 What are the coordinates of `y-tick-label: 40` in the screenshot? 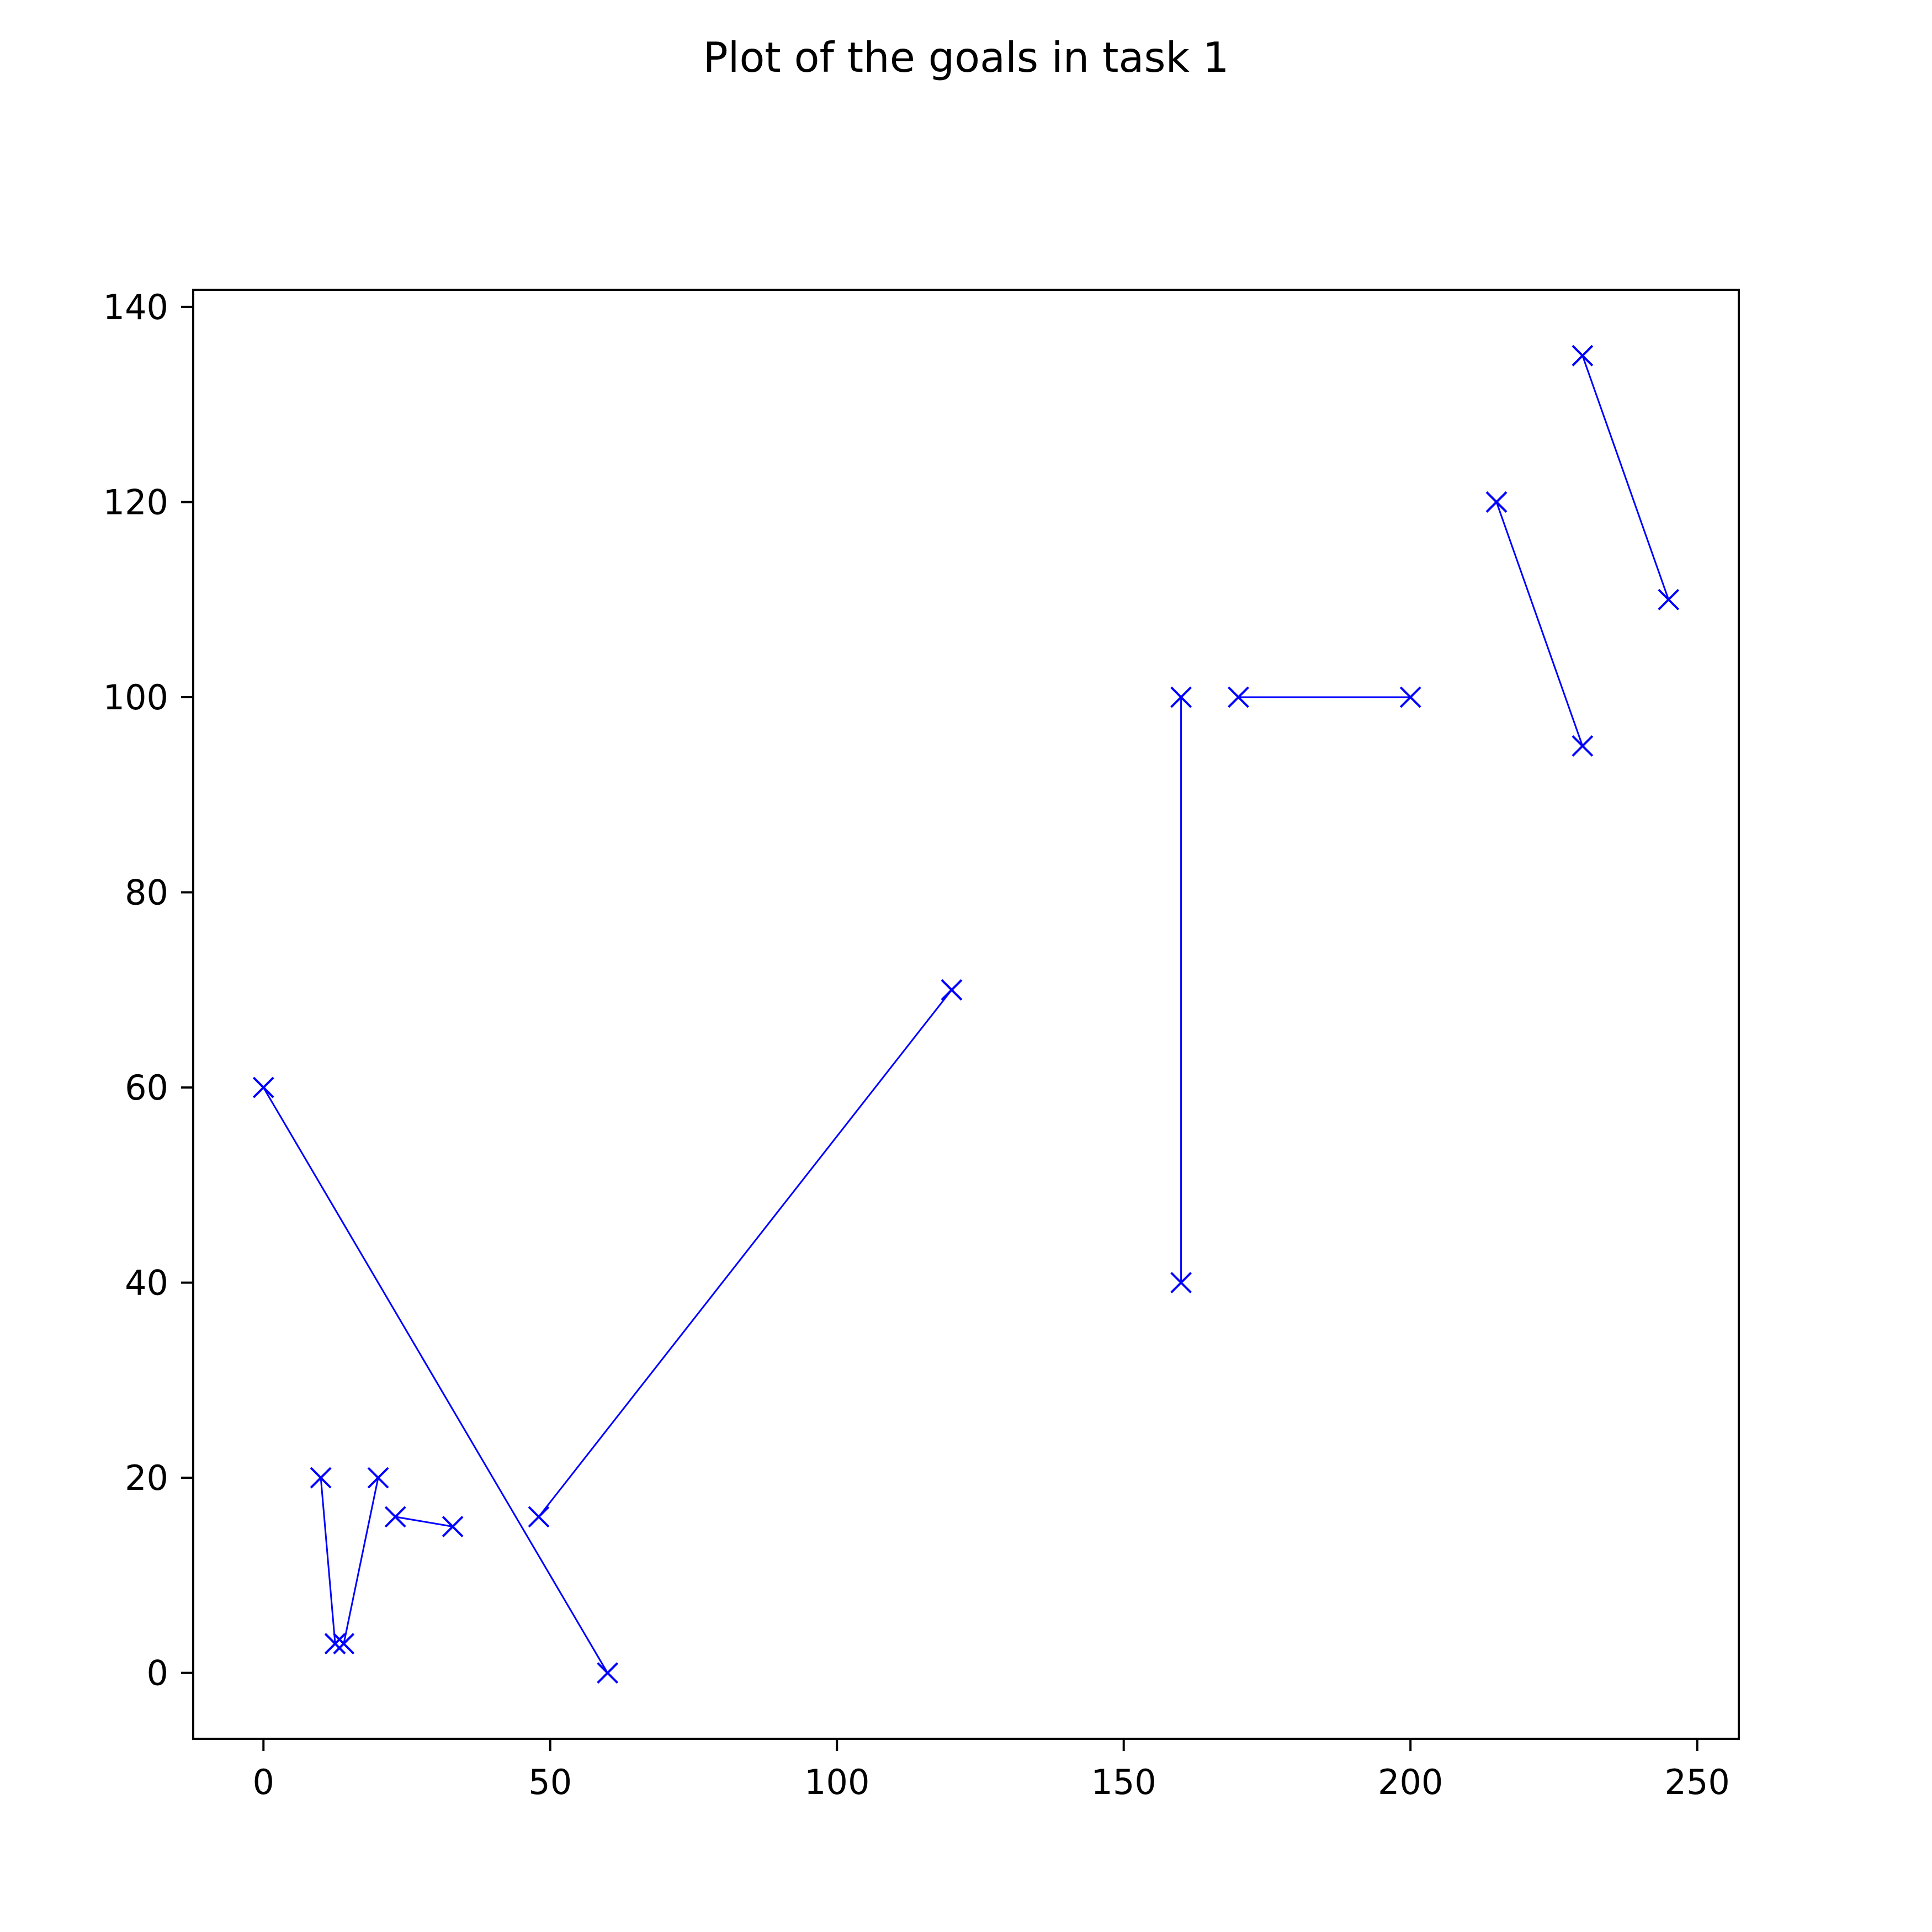 It's located at (147, 1283).